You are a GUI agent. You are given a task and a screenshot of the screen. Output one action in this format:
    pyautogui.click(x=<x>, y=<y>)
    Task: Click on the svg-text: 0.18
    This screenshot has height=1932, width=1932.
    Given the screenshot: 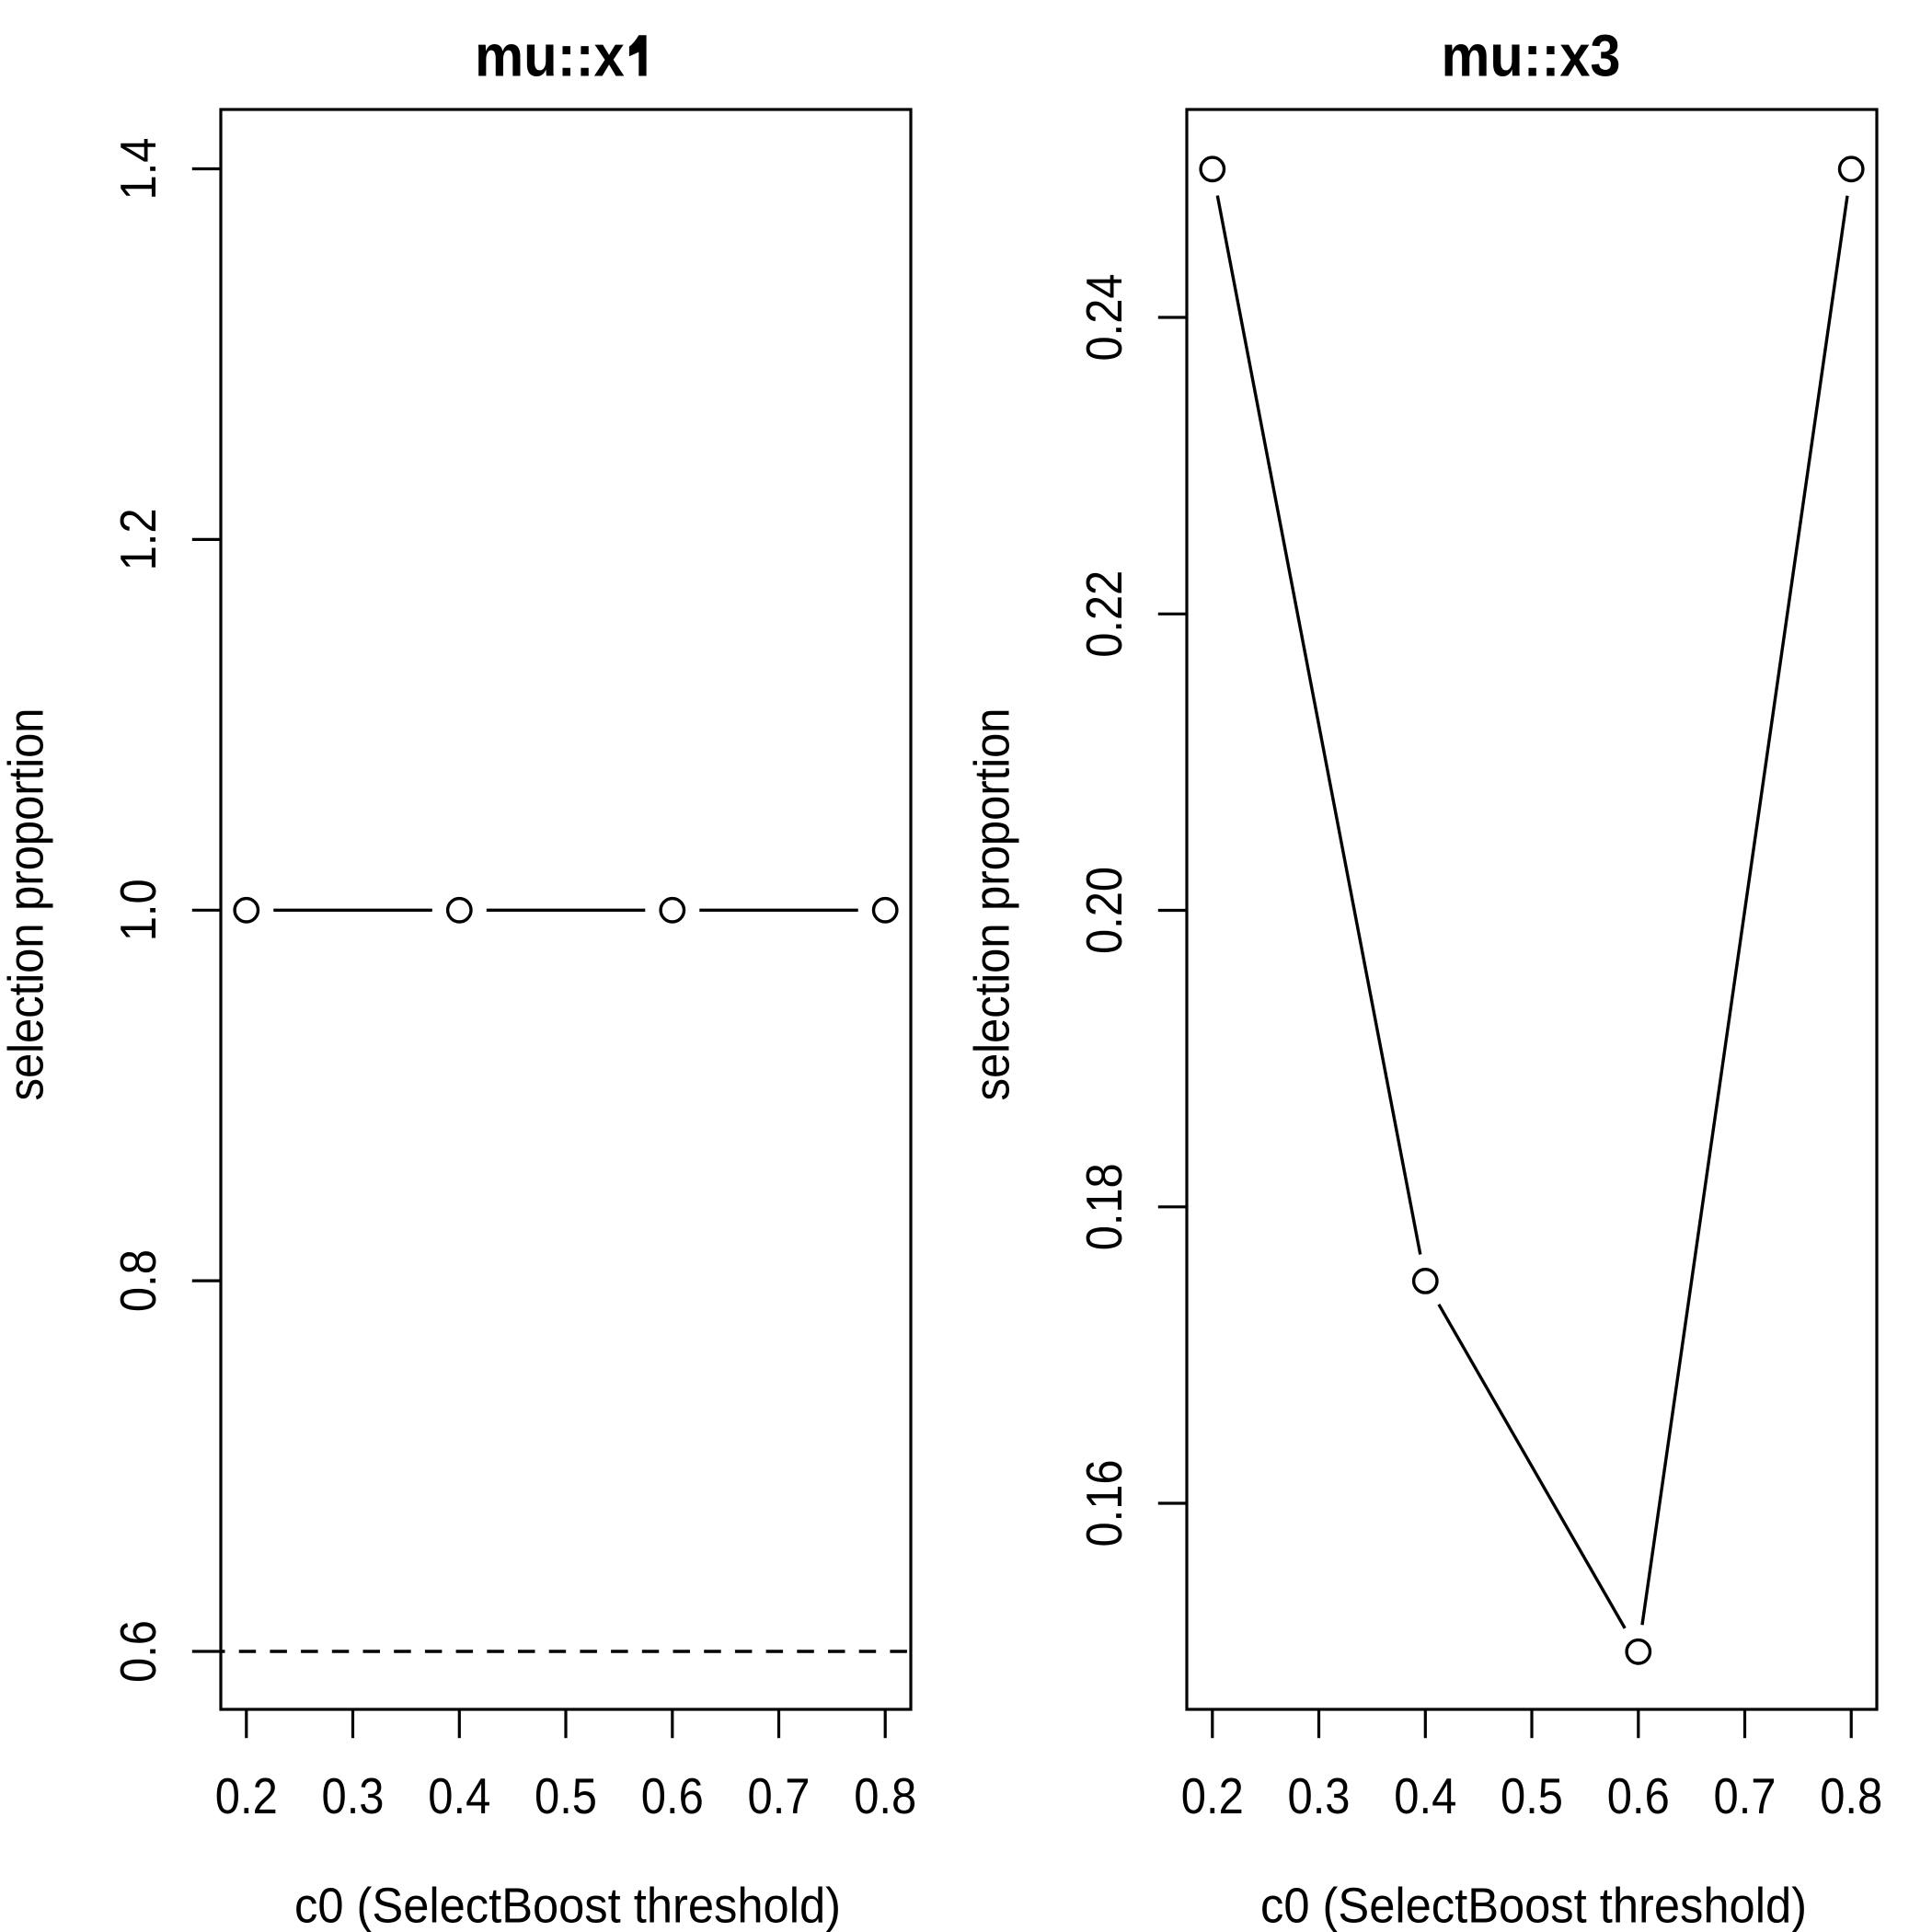 What is the action you would take?
    pyautogui.click(x=1104, y=1206)
    